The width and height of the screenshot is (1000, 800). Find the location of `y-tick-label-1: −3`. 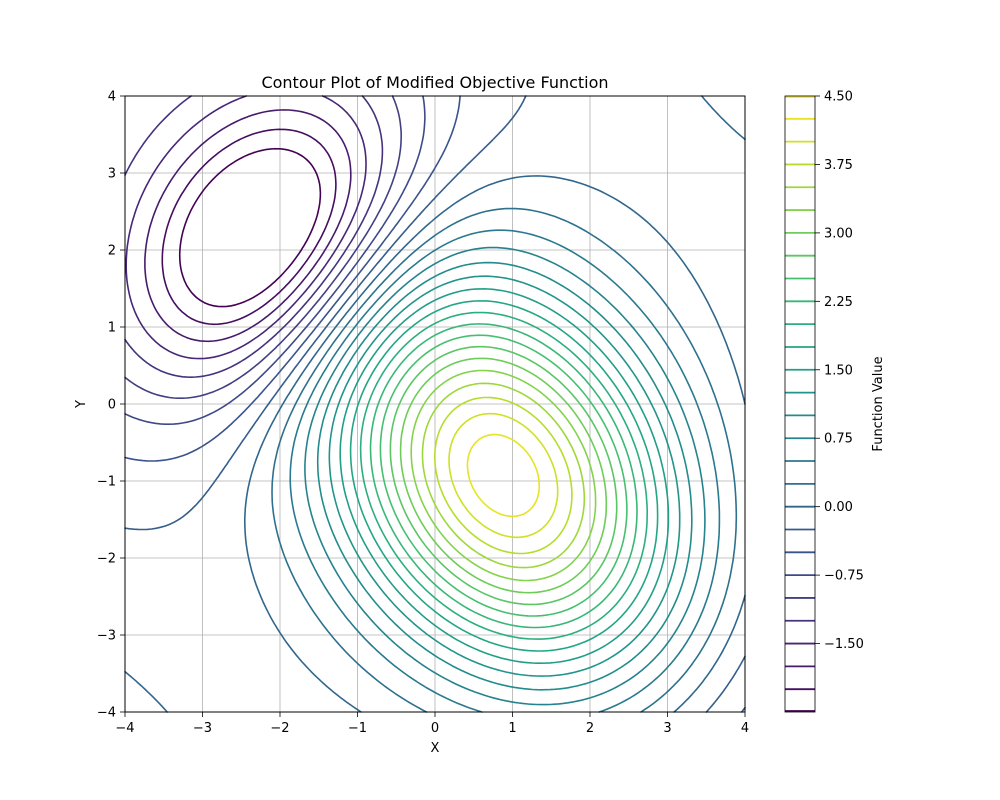

y-tick-label-1: −3 is located at coordinates (106, 636).